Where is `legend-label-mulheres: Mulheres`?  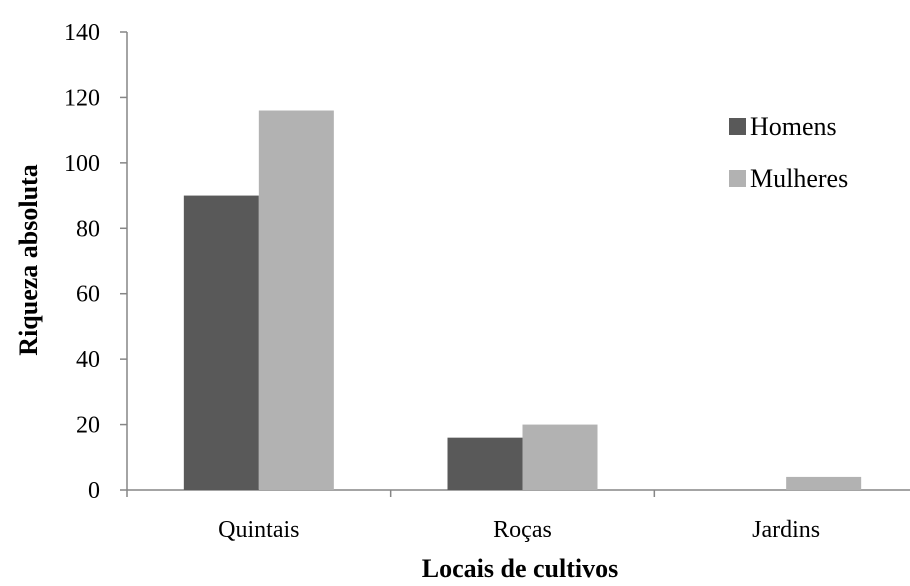
legend-label-mulheres: Mulheres is located at coordinates (799, 178).